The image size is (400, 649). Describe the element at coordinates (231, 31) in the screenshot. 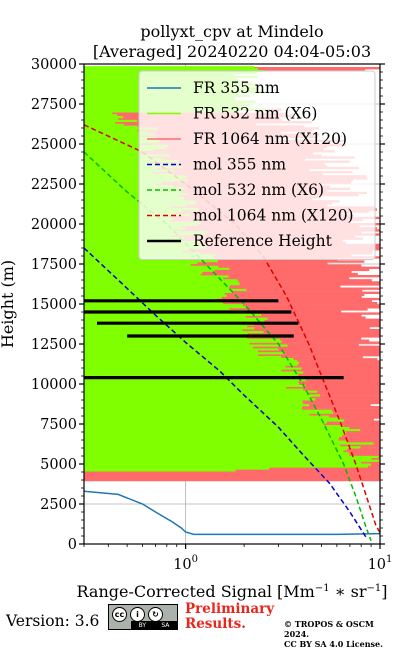

I see `chart-title: pollyxt_cpv at Mindelo` at that location.